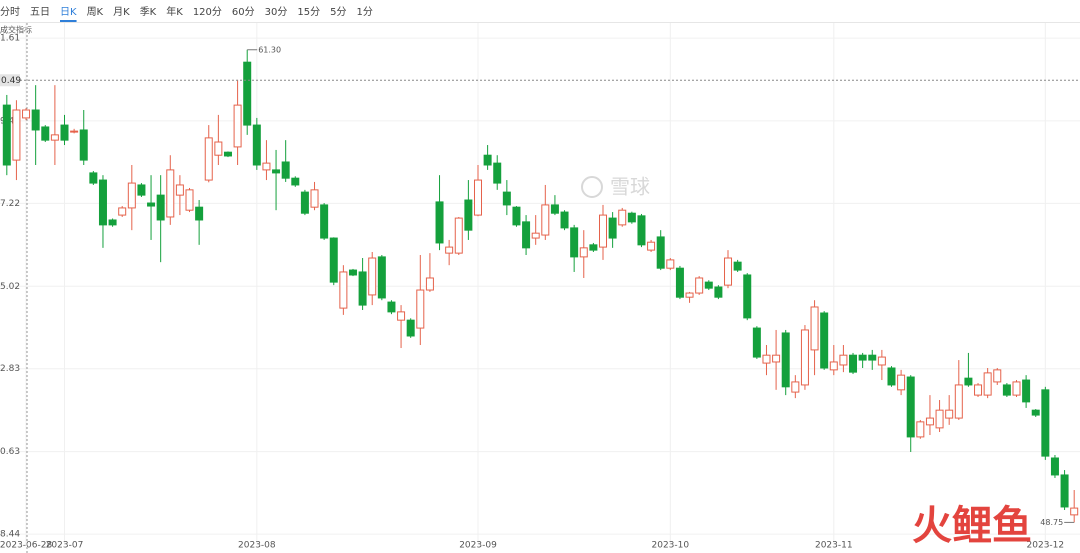  I want to click on x-tick-label: 2023-07, so click(65, 546).